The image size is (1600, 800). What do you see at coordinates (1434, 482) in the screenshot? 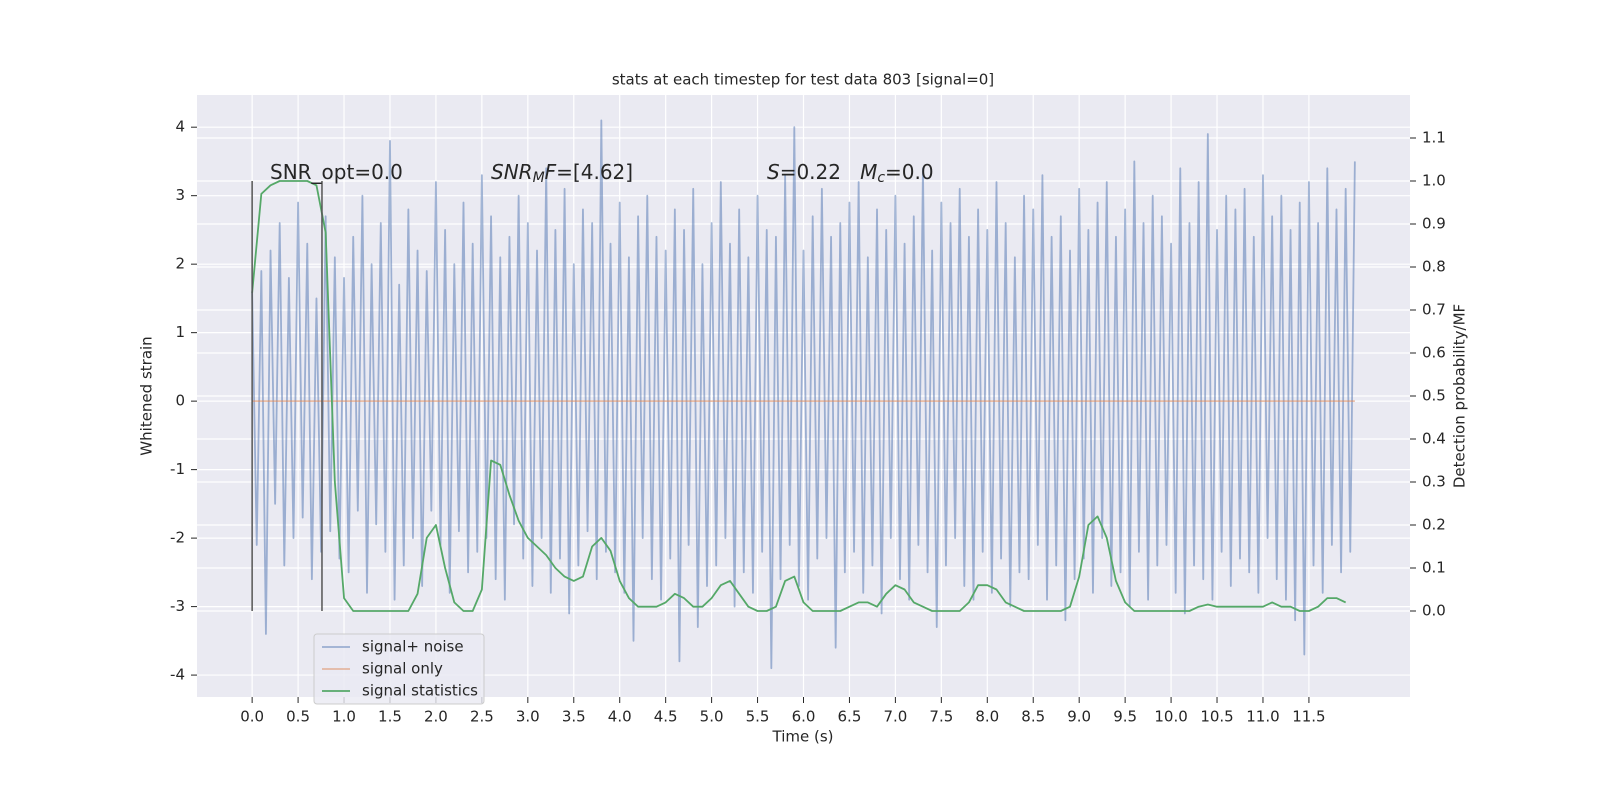
I see `y2-tick-label: 0.3` at bounding box center [1434, 482].